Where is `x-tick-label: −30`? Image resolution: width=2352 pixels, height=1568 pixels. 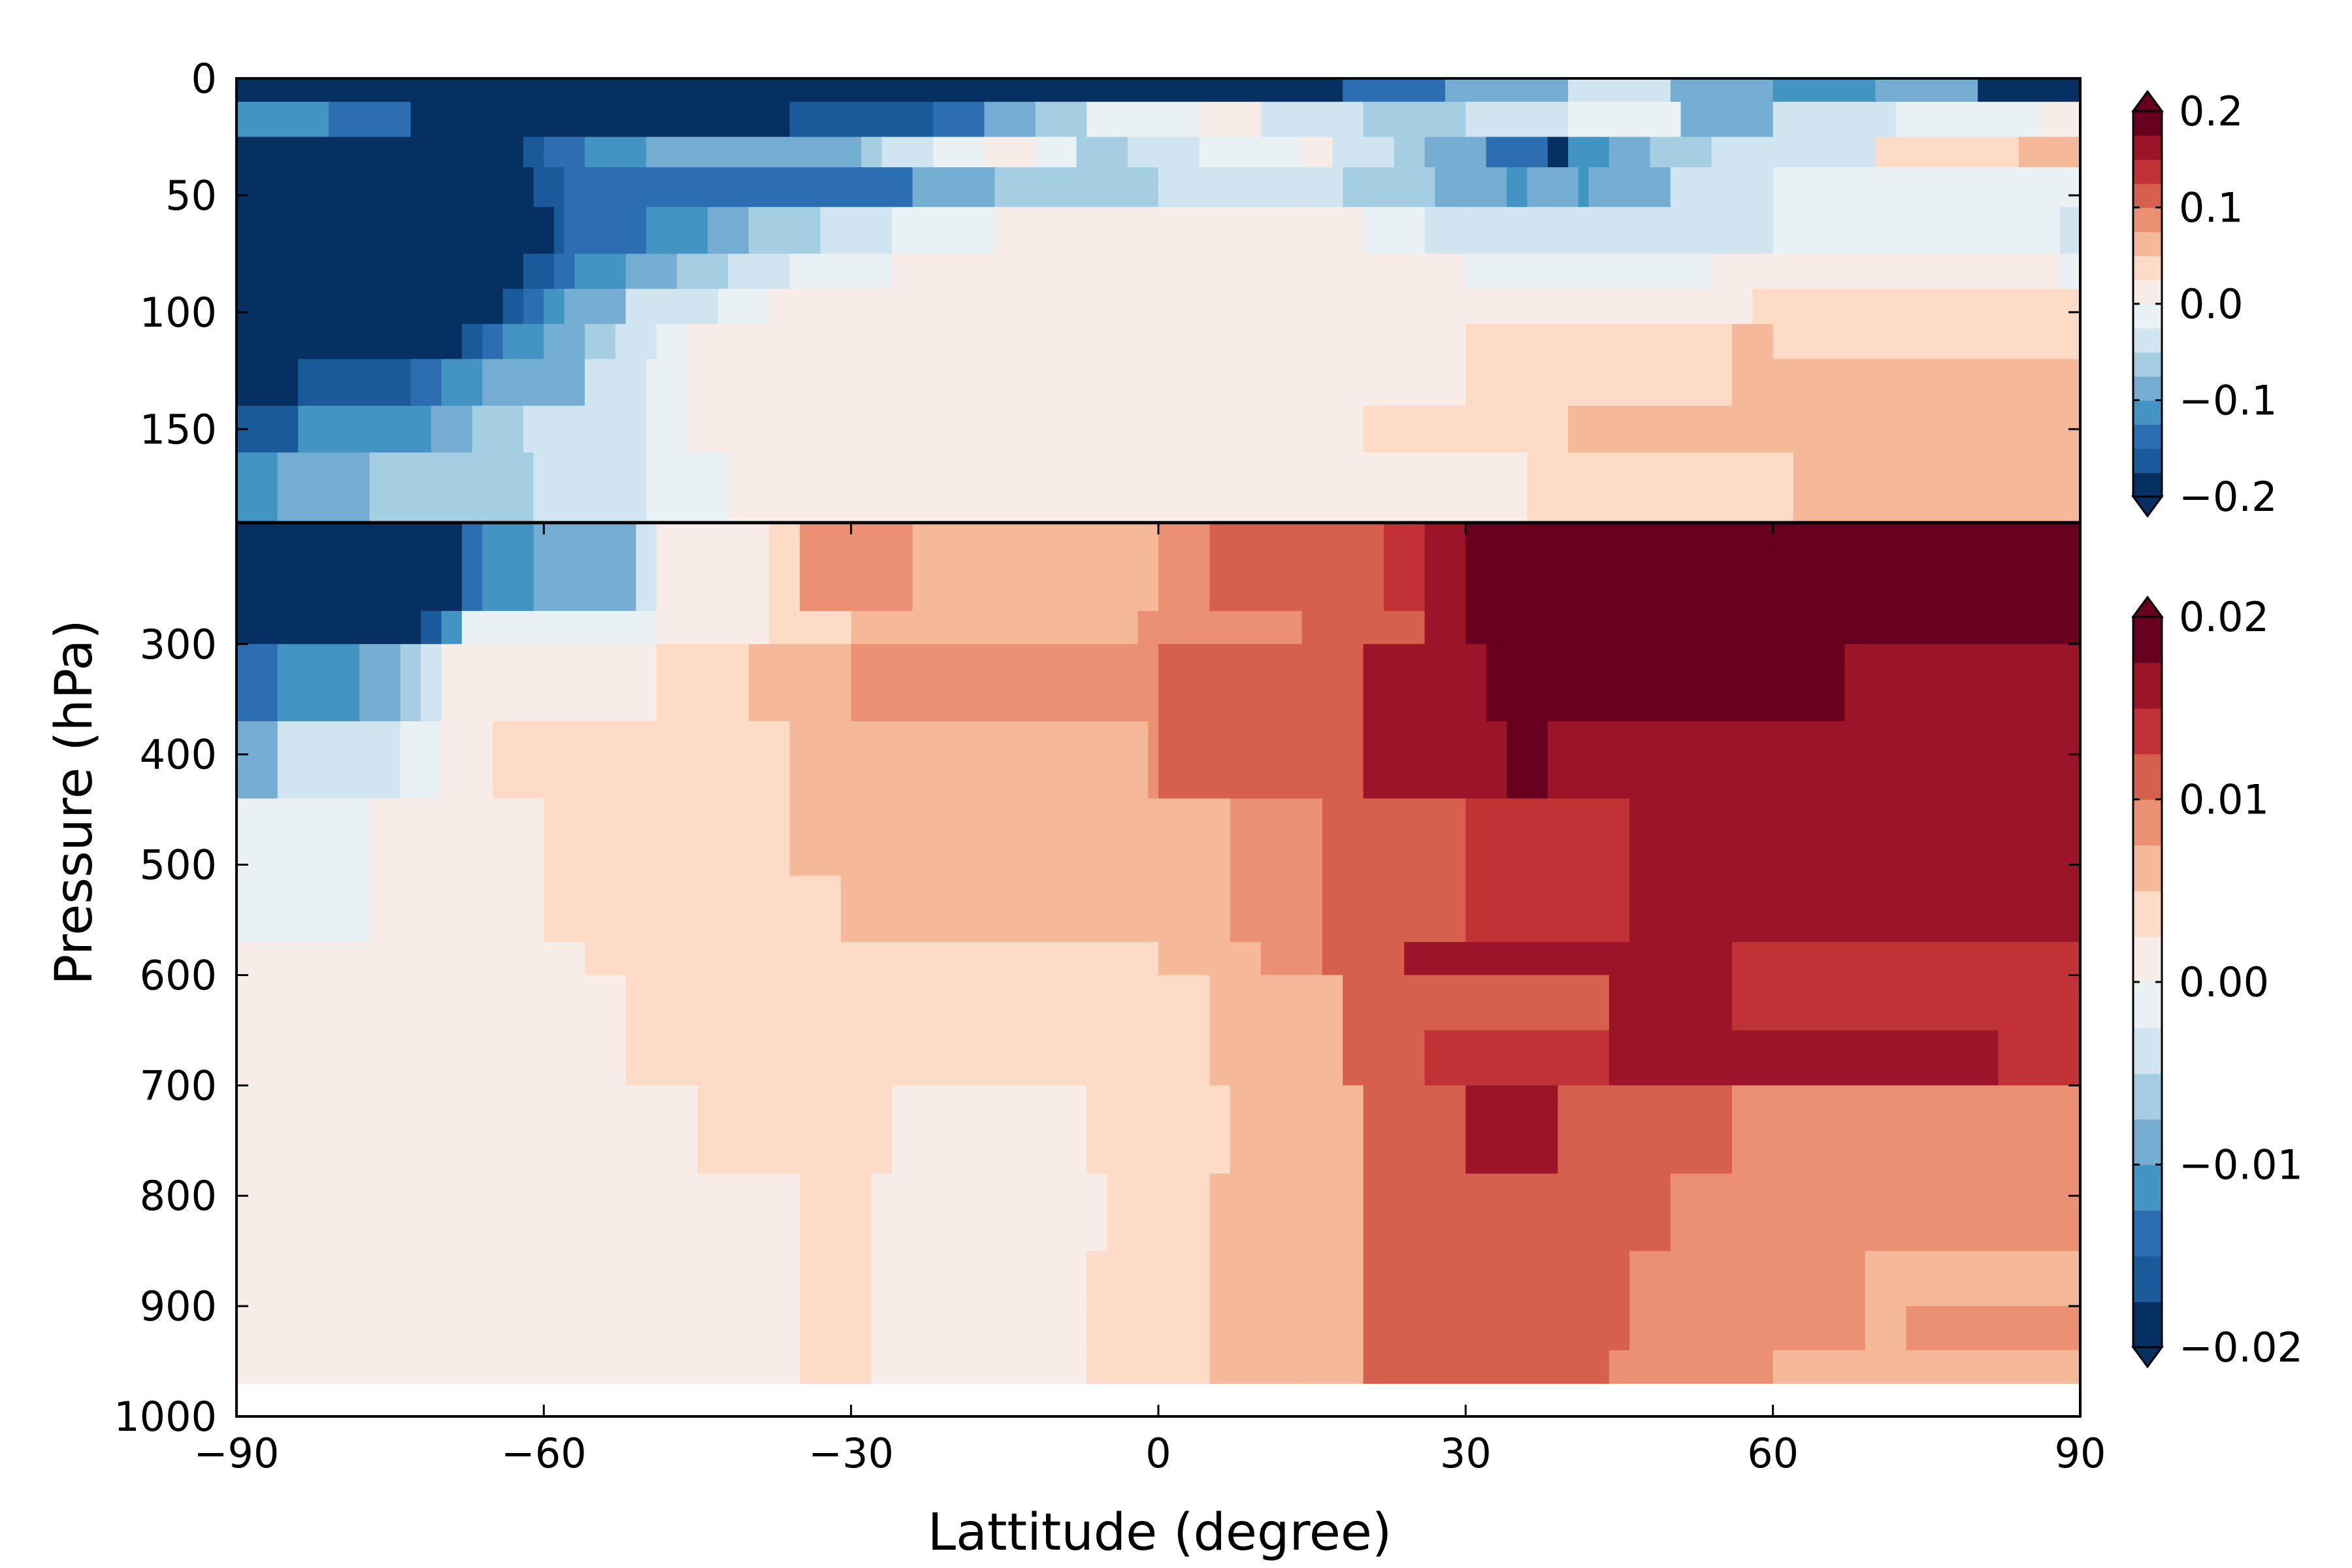
x-tick-label: −30 is located at coordinates (851, 1453).